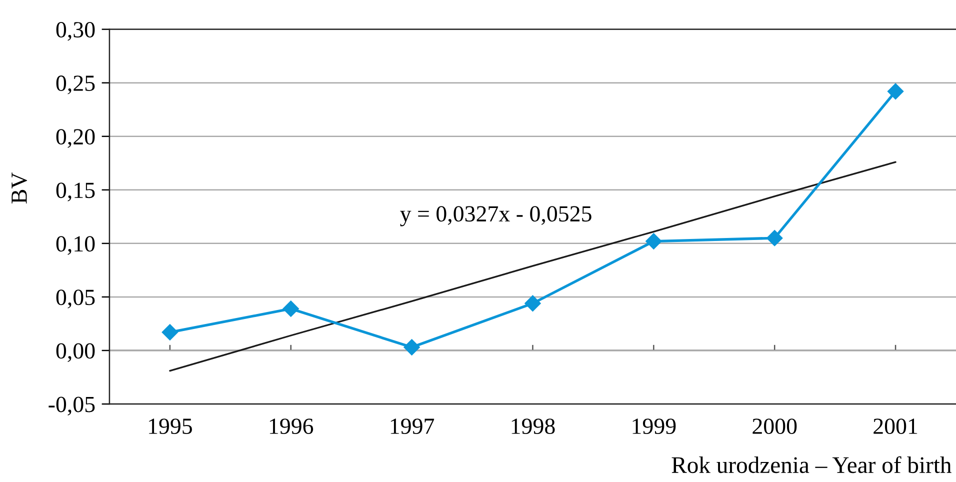 The width and height of the screenshot is (956, 482). Describe the element at coordinates (533, 426) in the screenshot. I see `x-tick-label: 1998` at that location.